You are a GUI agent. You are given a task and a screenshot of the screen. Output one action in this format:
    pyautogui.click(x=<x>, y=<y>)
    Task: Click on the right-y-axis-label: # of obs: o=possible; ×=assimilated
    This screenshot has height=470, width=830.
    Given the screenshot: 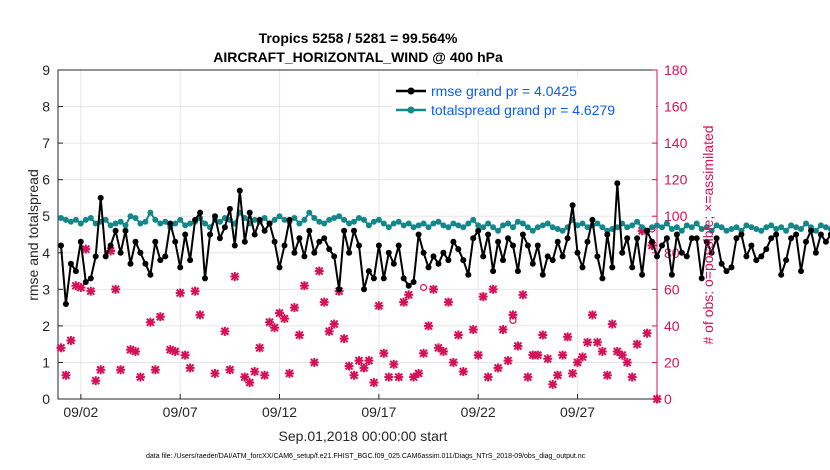 What is the action you would take?
    pyautogui.click(x=708, y=234)
    